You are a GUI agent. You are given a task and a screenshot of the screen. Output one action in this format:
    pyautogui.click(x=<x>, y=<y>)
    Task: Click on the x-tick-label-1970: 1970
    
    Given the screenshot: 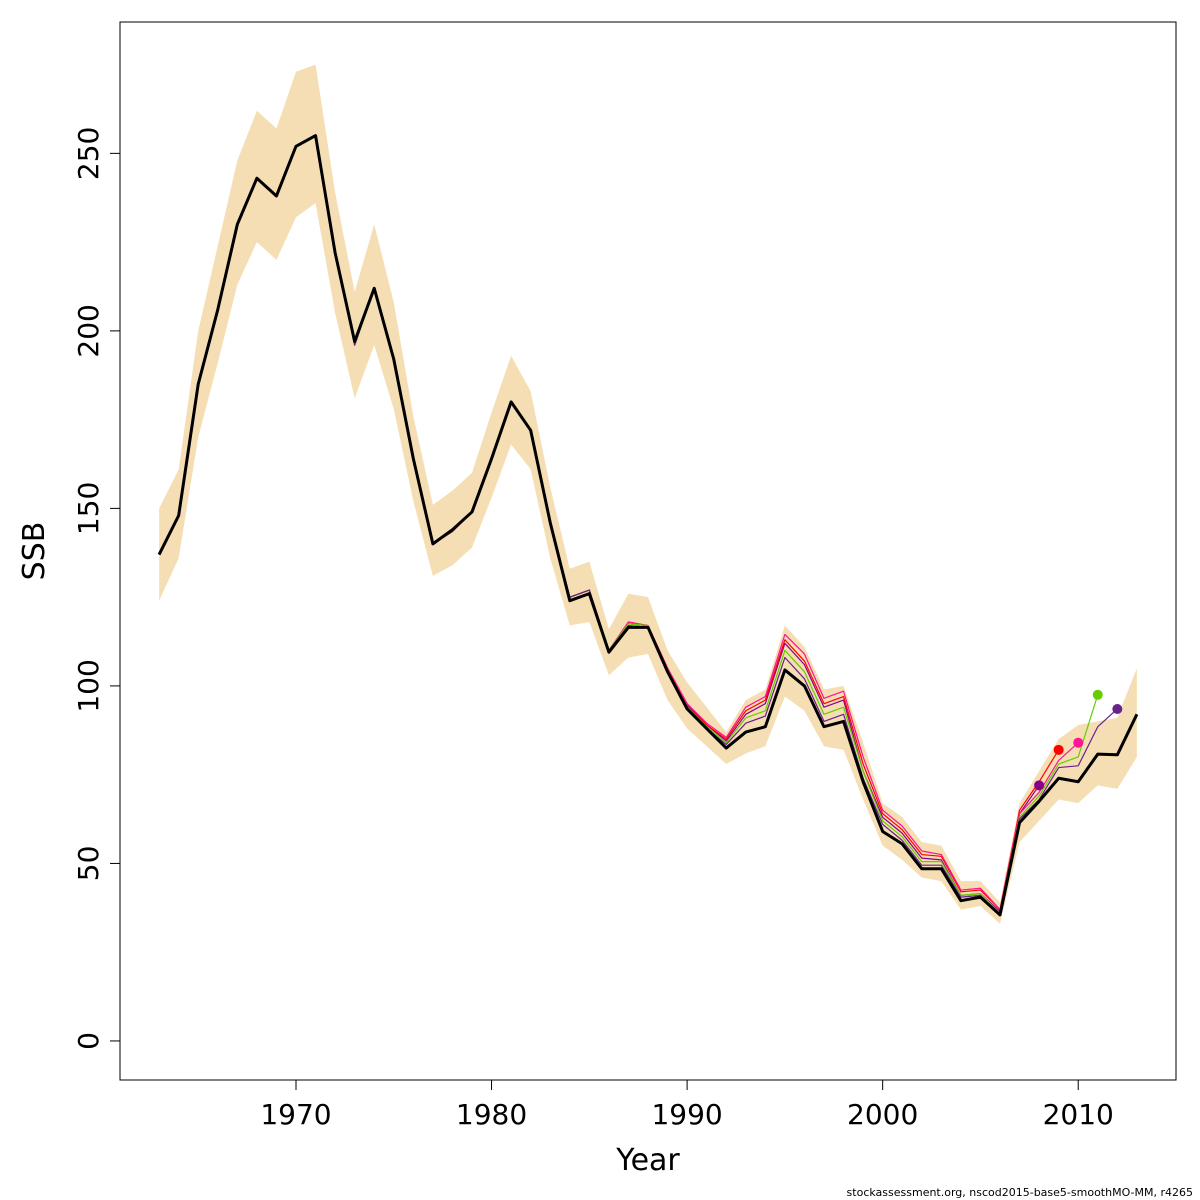 What is the action you would take?
    pyautogui.click(x=295, y=1114)
    